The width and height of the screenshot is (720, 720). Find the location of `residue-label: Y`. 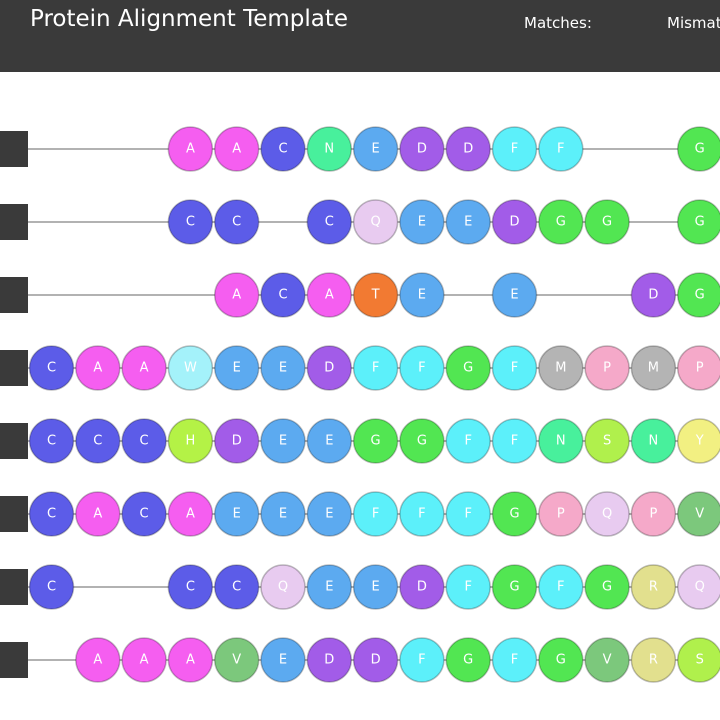

residue-label: Y is located at coordinates (699, 441).